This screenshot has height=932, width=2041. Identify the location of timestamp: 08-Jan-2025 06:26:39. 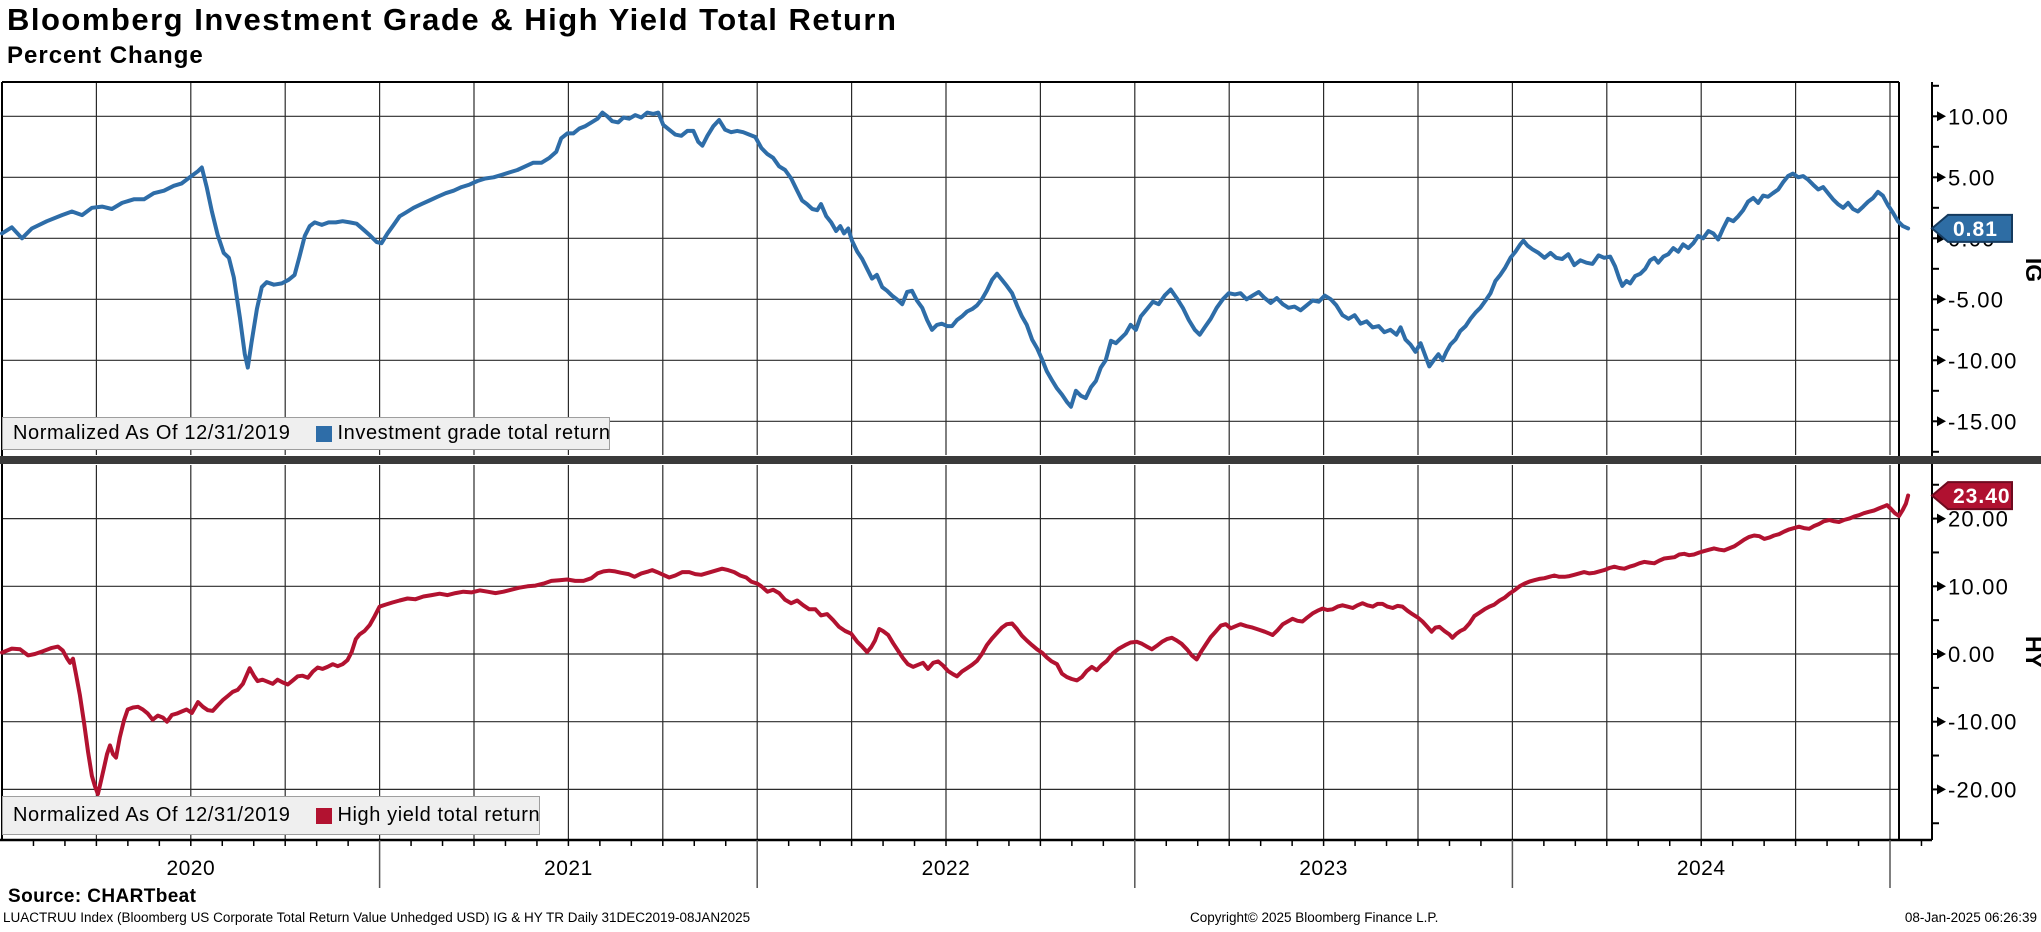
(1970, 917).